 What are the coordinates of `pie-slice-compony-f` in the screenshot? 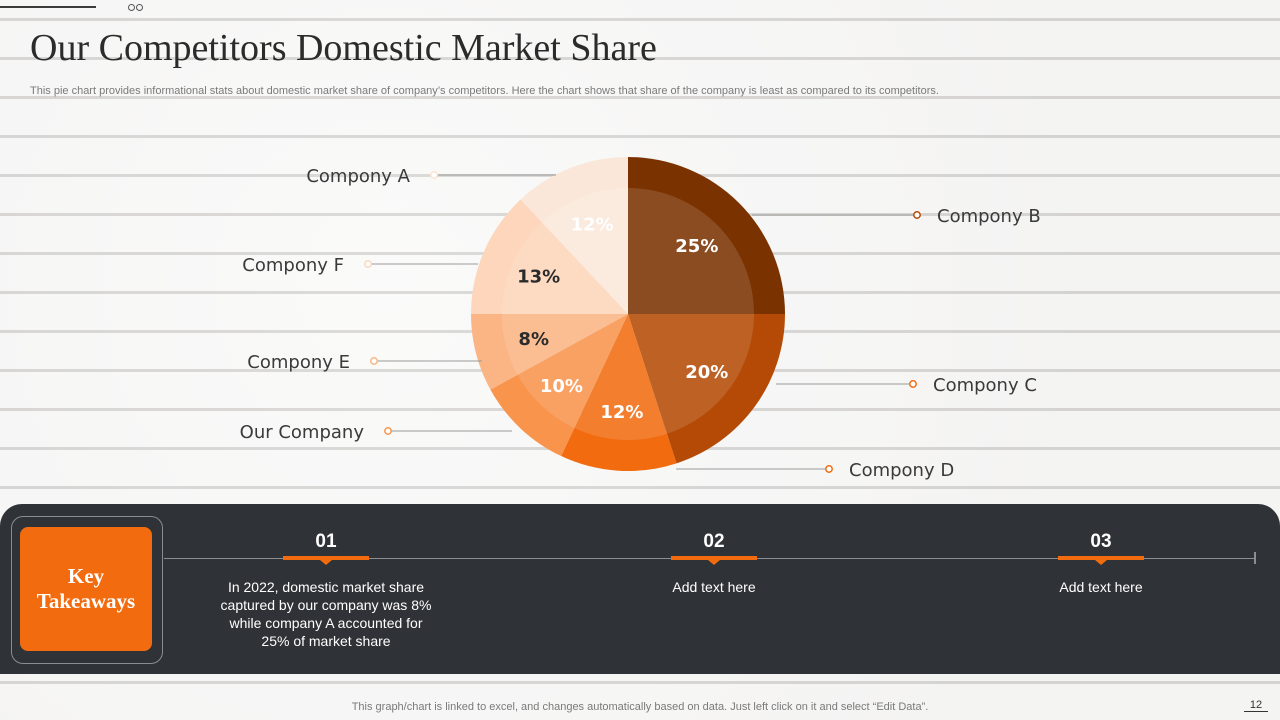 It's located at (549, 256).